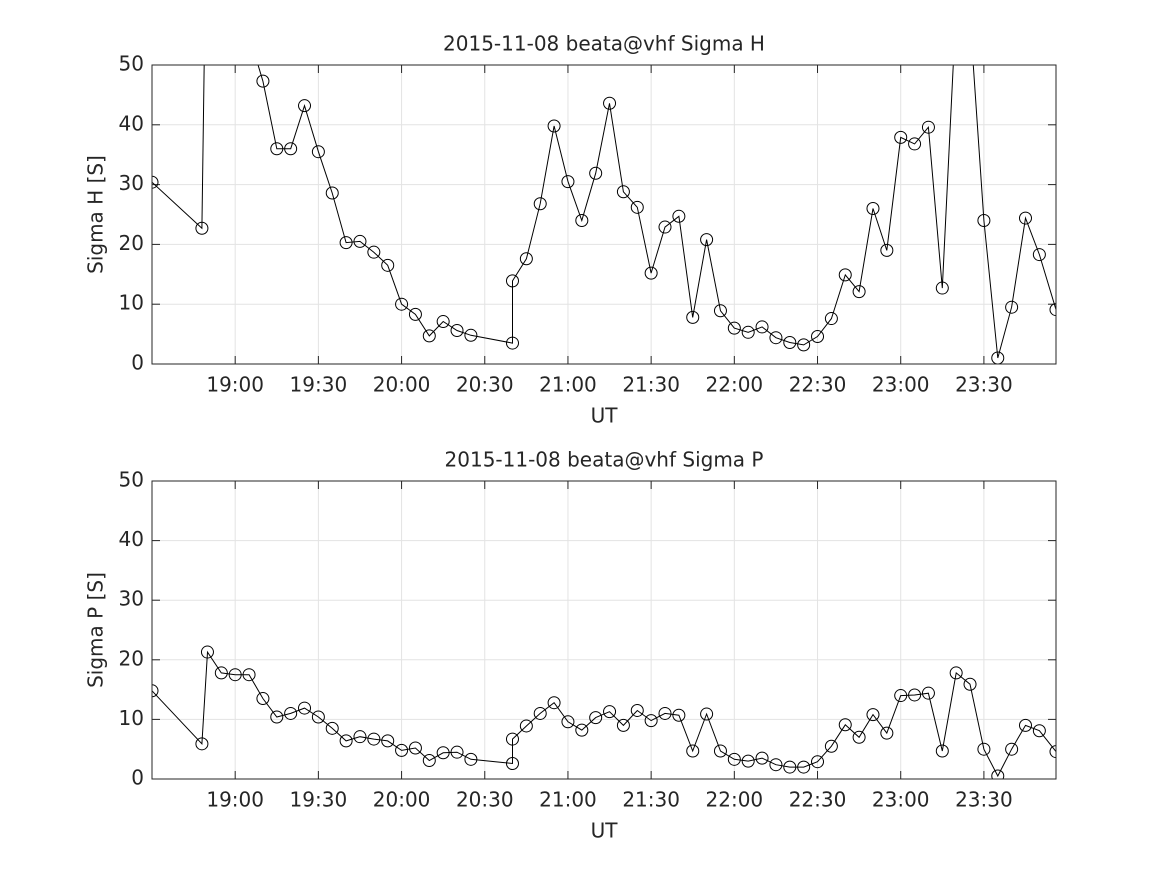 This screenshot has height=875, width=1167. I want to click on x-tick-label: 21:30, so click(651, 800).